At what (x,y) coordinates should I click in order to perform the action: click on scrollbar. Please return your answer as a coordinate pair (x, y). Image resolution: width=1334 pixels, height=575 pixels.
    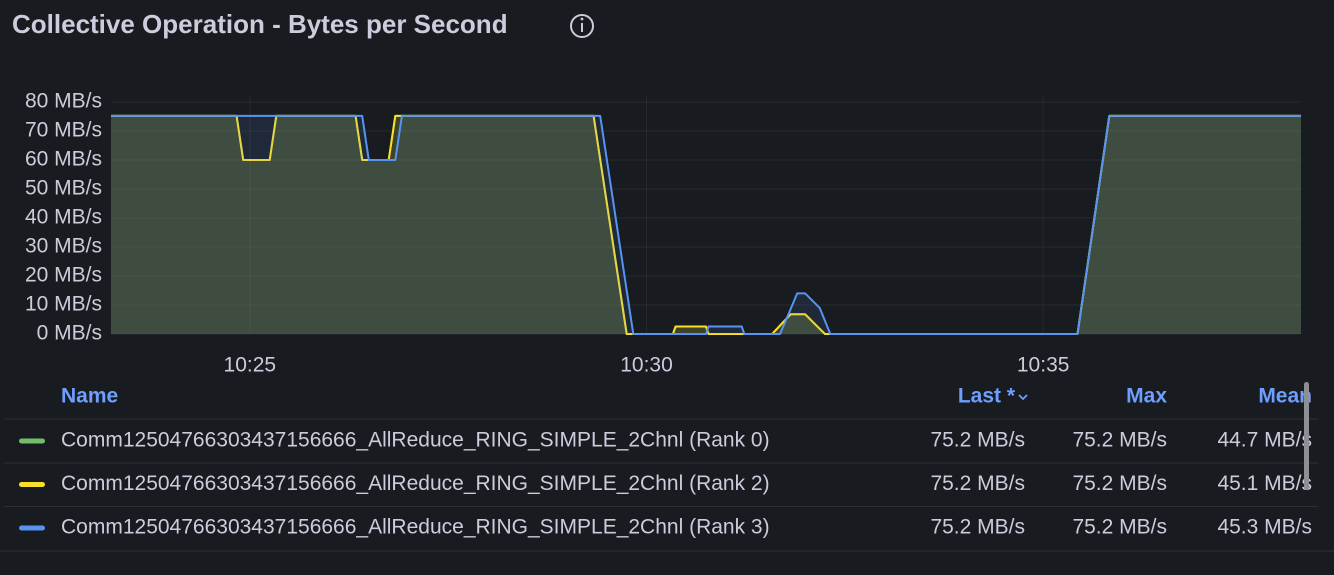
    Looking at the image, I should click on (1306, 436).